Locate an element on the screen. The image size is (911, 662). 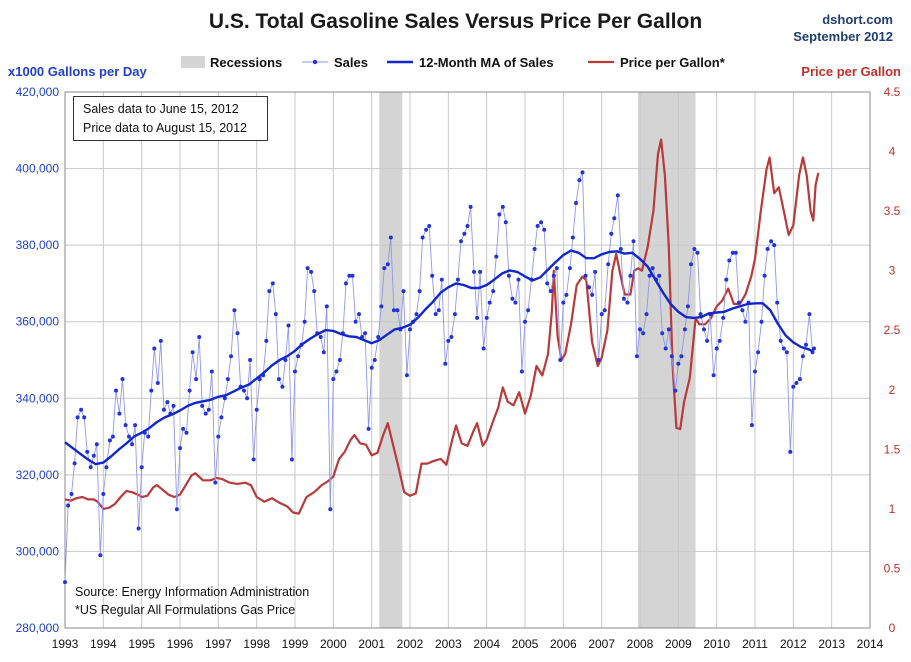
left-tick-label: 280,000 is located at coordinates (38, 628).